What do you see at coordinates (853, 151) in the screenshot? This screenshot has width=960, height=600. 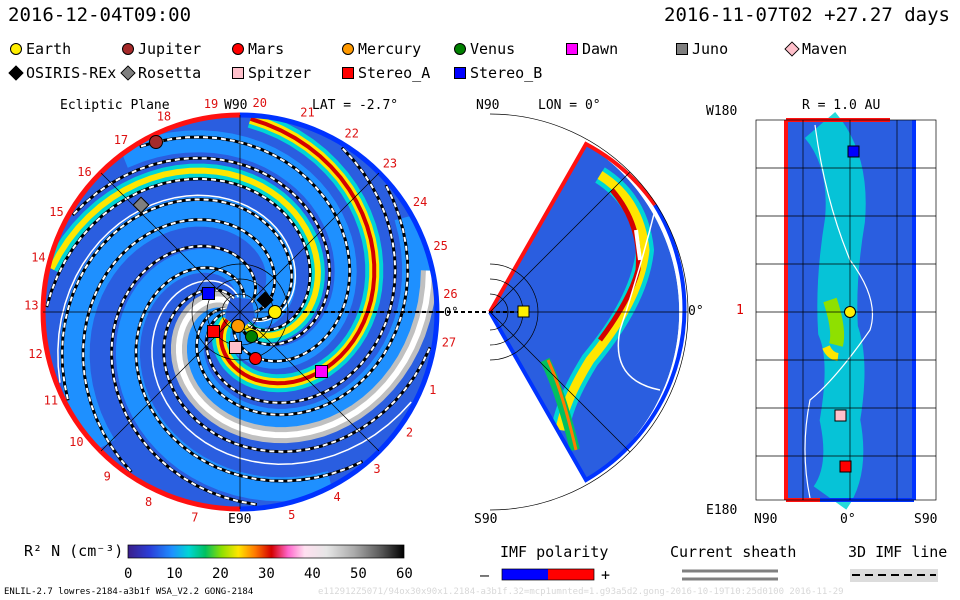 I see `stereo-b-marker-sphere` at bounding box center [853, 151].